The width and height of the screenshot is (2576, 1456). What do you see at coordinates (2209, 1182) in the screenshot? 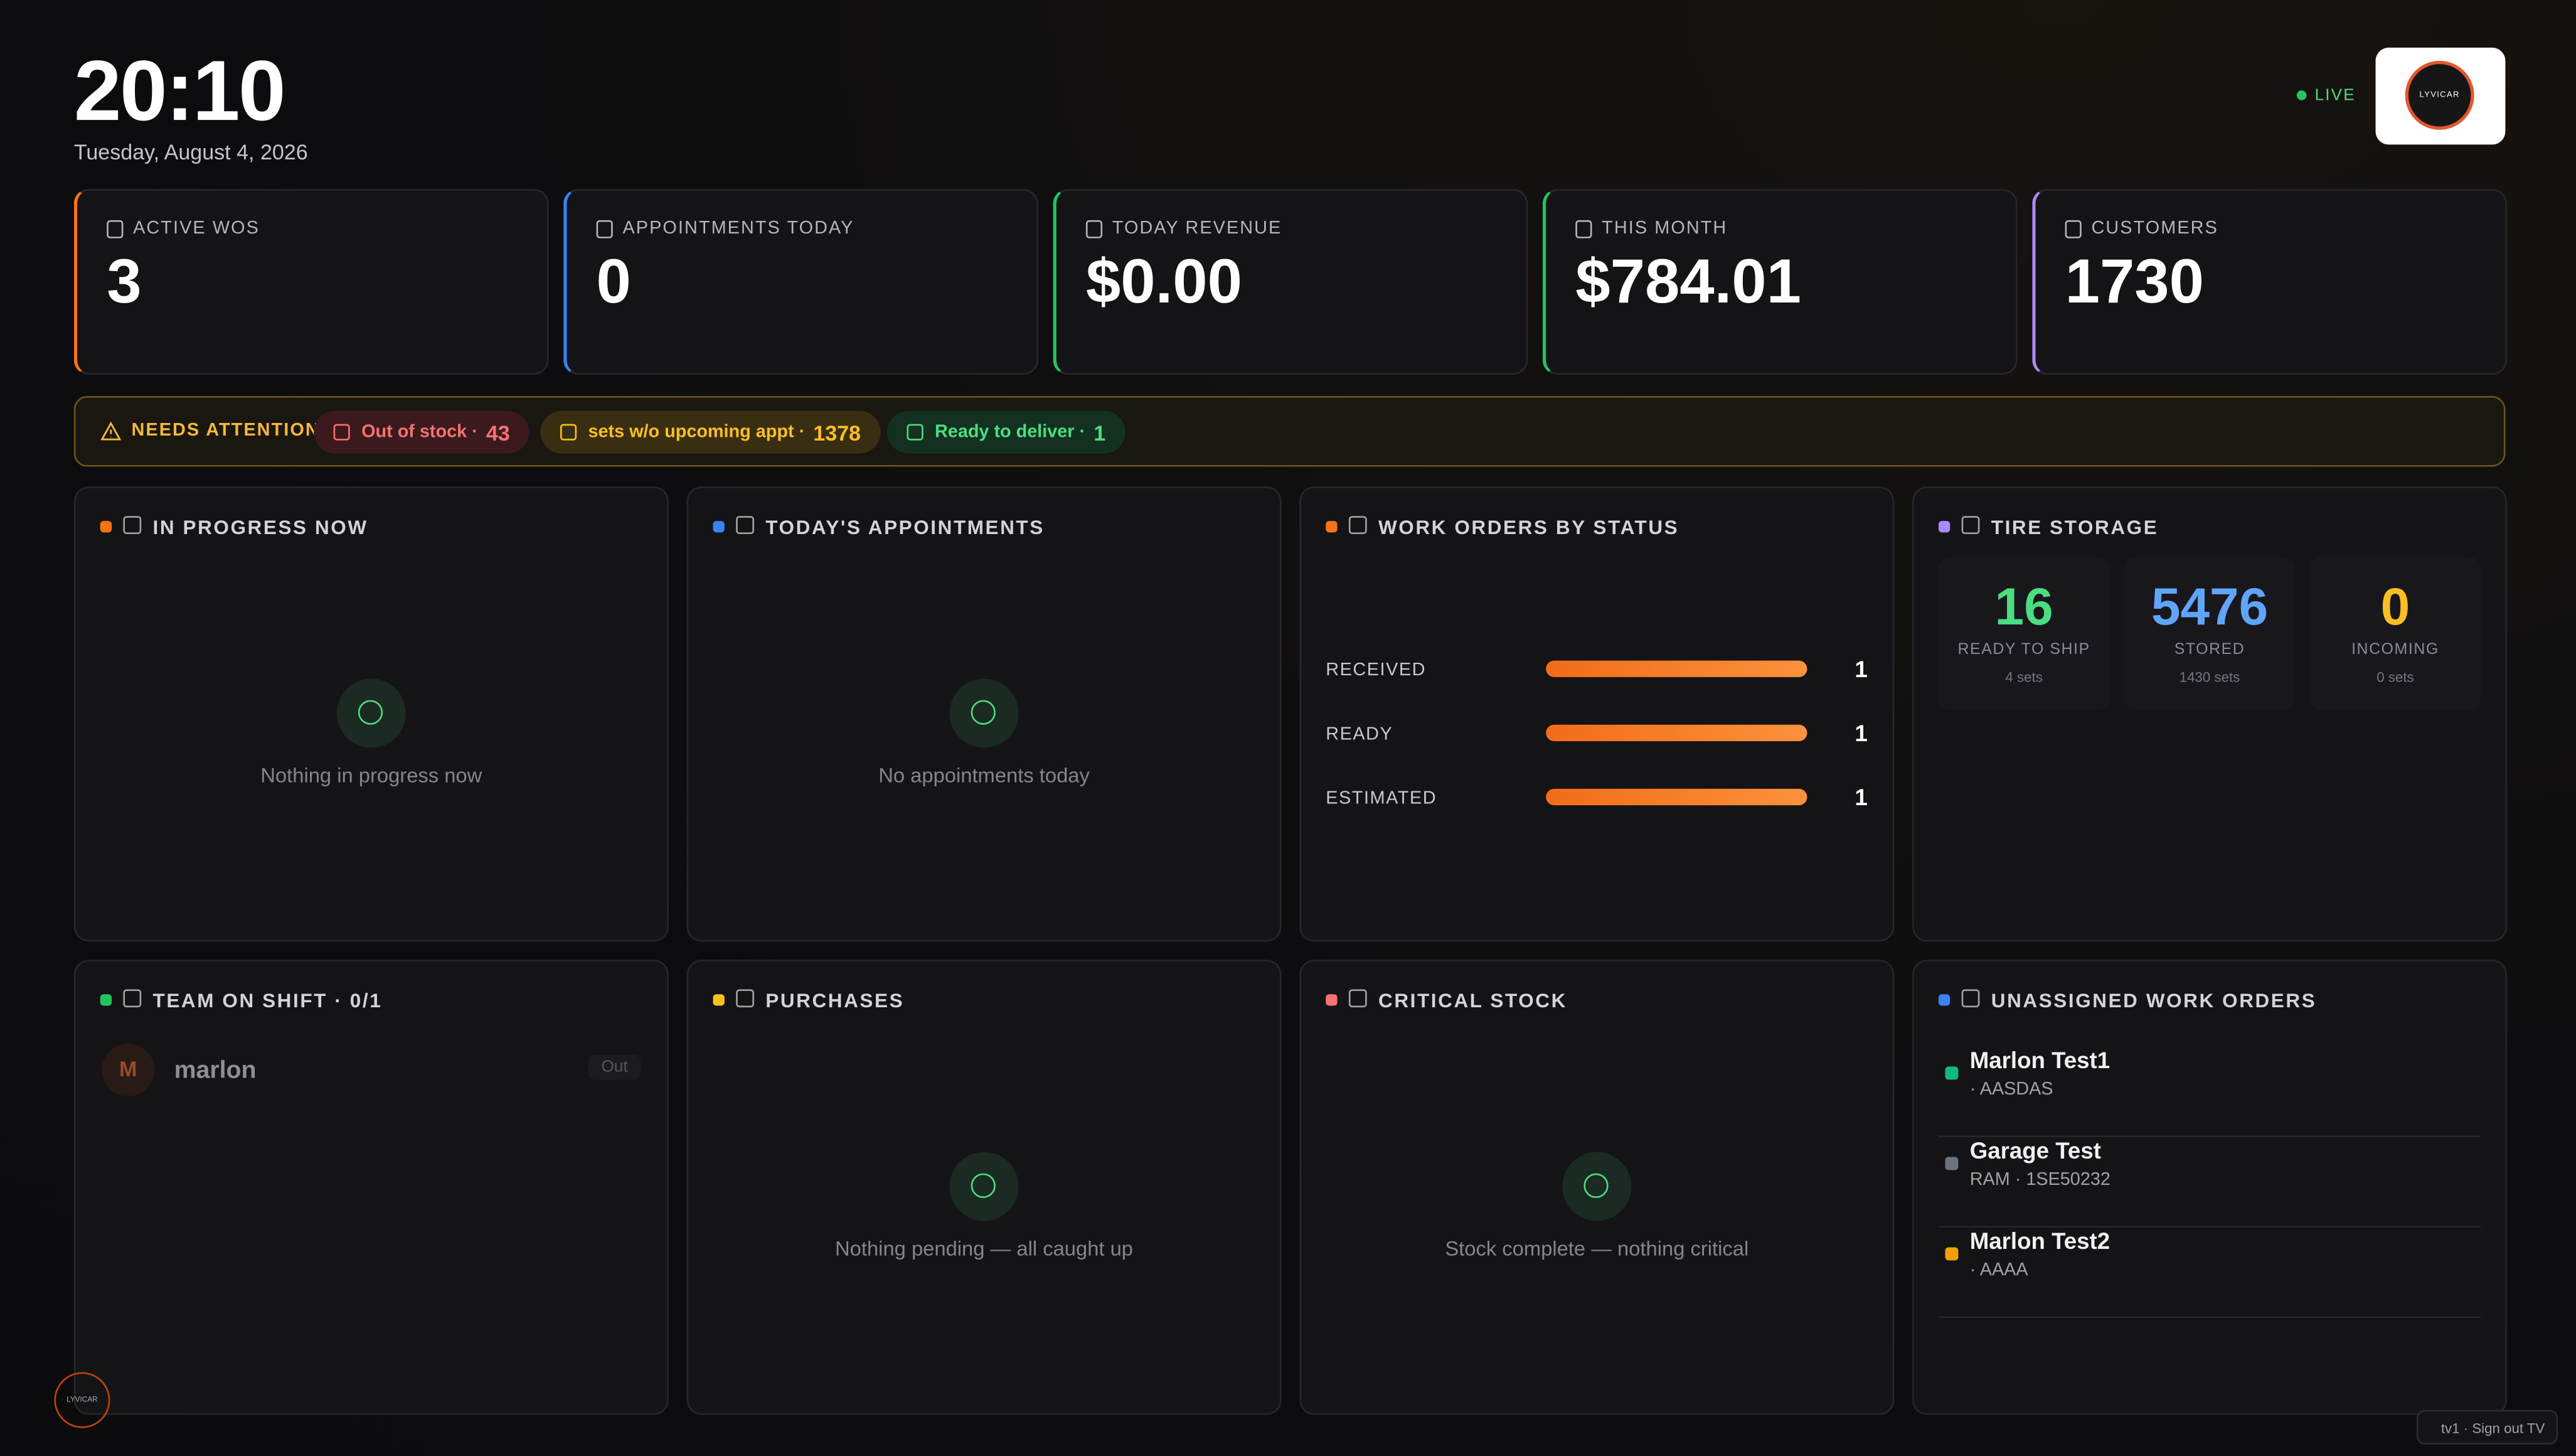
I see `work-order-item: Garage Test RAM · 1SE50232` at bounding box center [2209, 1182].